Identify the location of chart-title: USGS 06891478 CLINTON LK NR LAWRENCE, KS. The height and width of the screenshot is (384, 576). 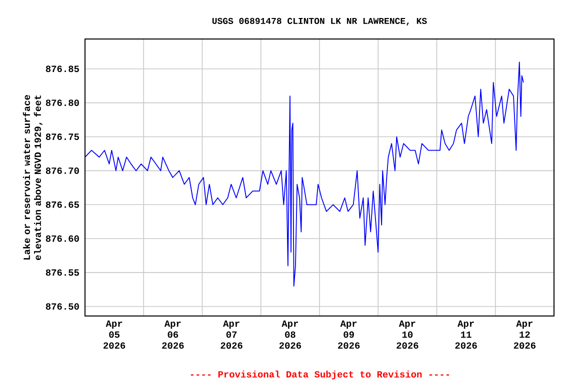
(319, 22).